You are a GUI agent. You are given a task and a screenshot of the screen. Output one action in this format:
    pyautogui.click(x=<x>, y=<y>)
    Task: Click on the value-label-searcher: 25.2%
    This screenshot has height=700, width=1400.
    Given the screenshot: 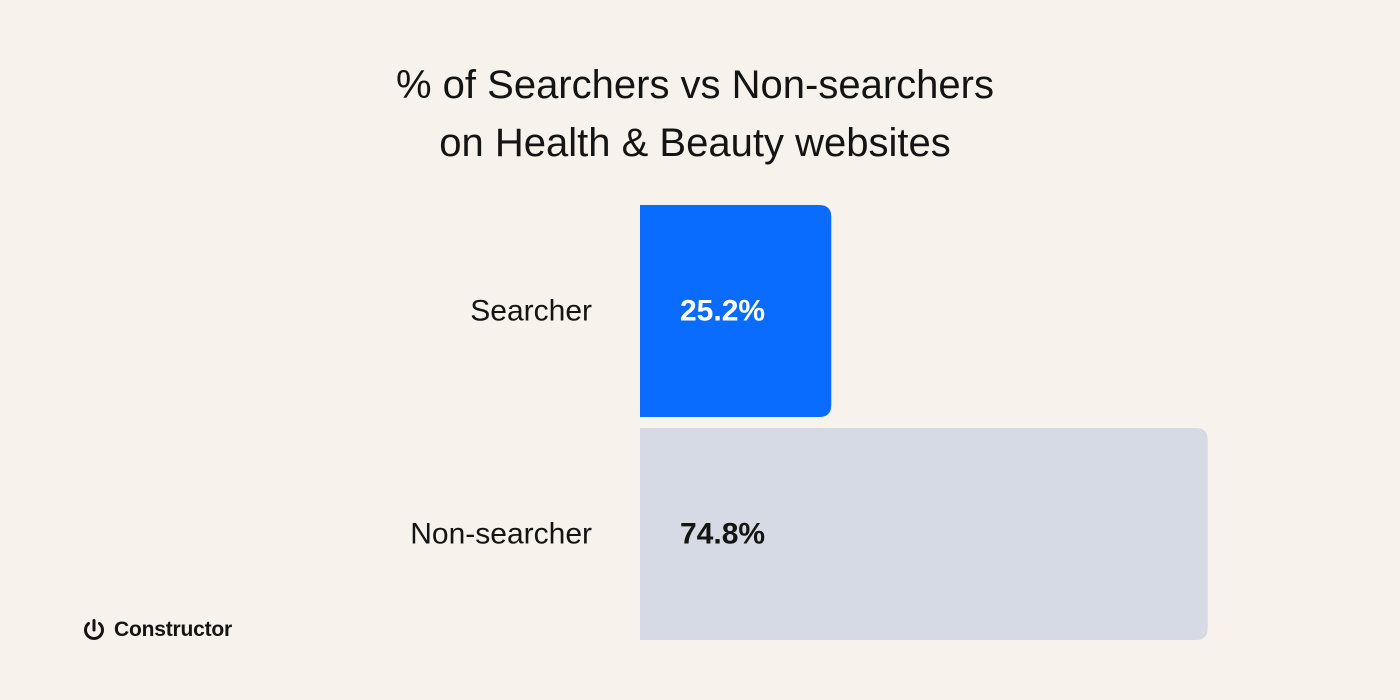 What is the action you would take?
    pyautogui.click(x=722, y=311)
    